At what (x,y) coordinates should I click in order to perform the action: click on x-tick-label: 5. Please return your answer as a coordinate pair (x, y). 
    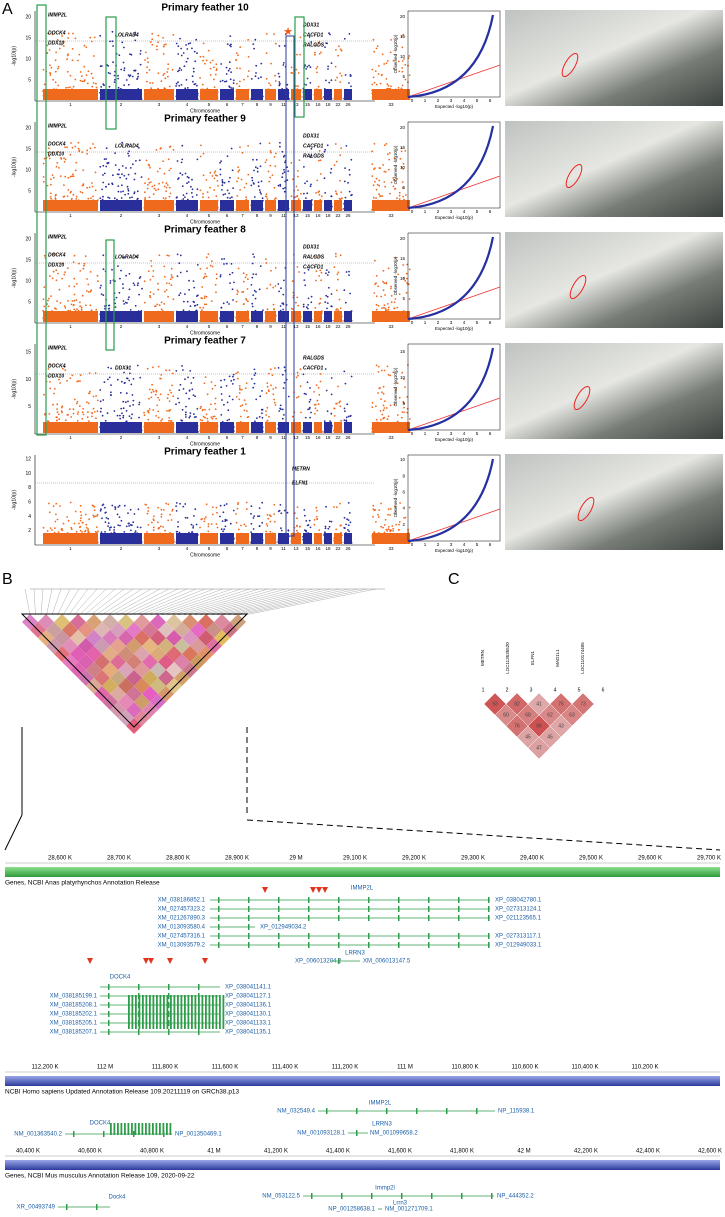
    Looking at the image, I should click on (209, 437).